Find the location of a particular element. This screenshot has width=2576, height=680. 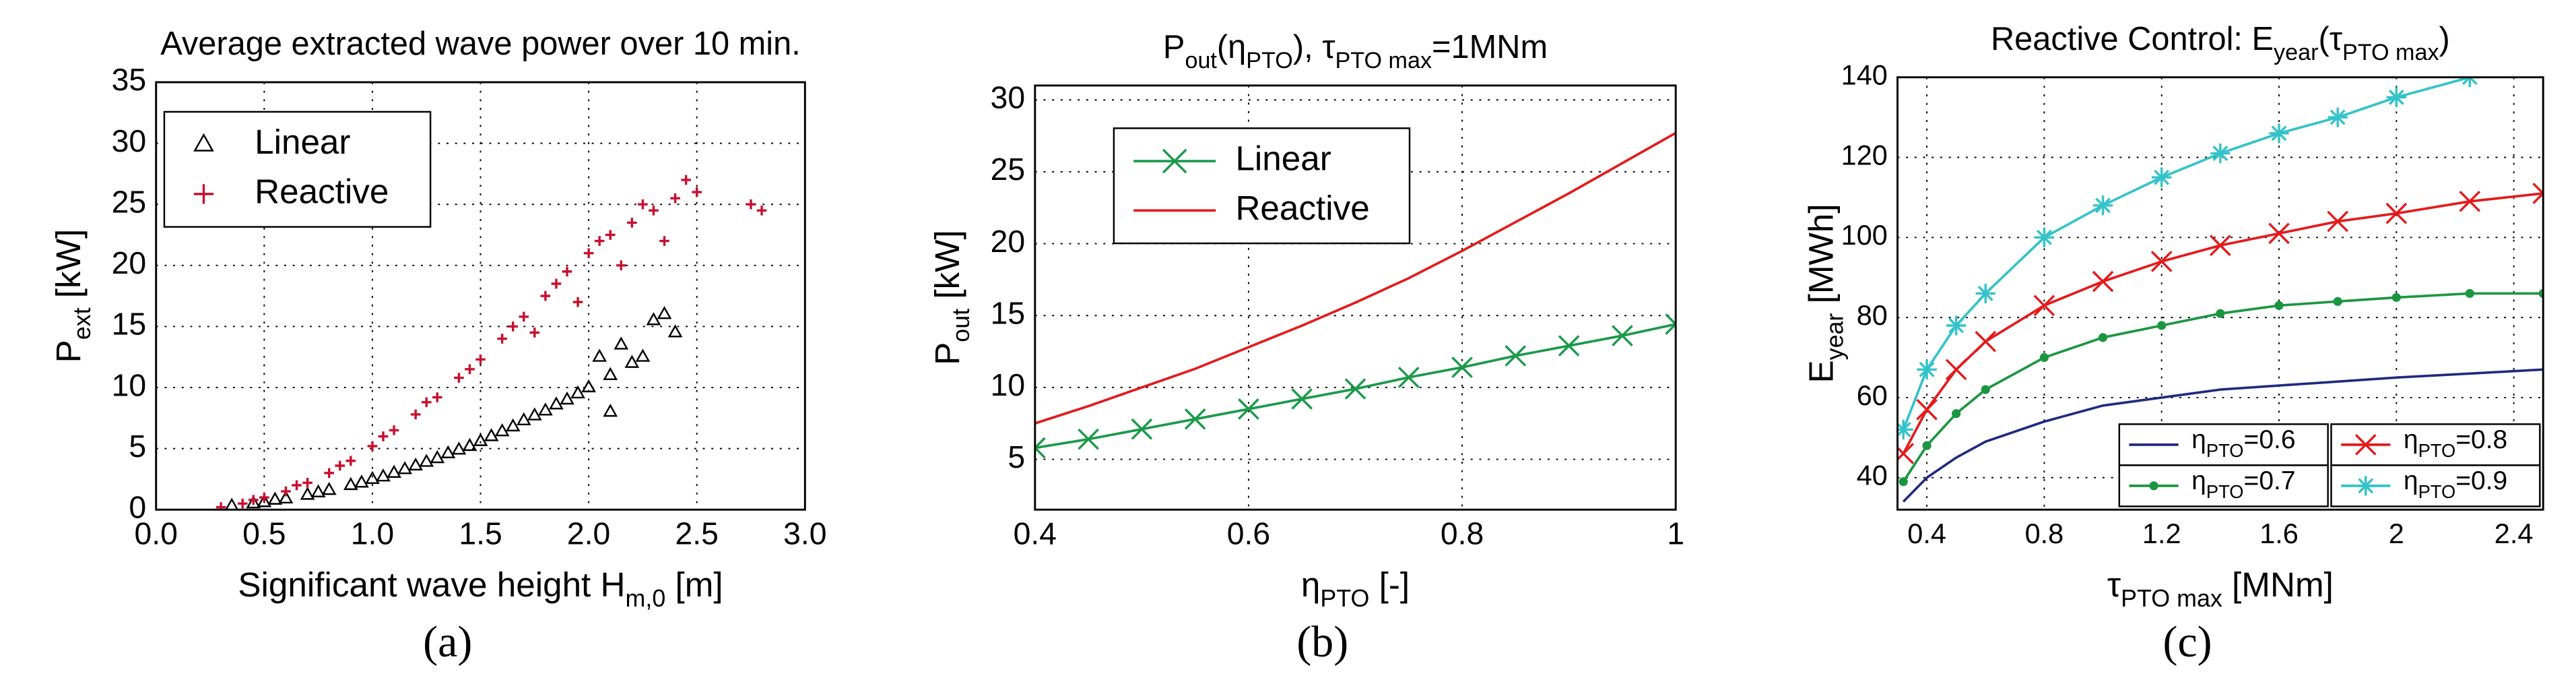

y-tick-label: 15 is located at coordinates (129, 324).